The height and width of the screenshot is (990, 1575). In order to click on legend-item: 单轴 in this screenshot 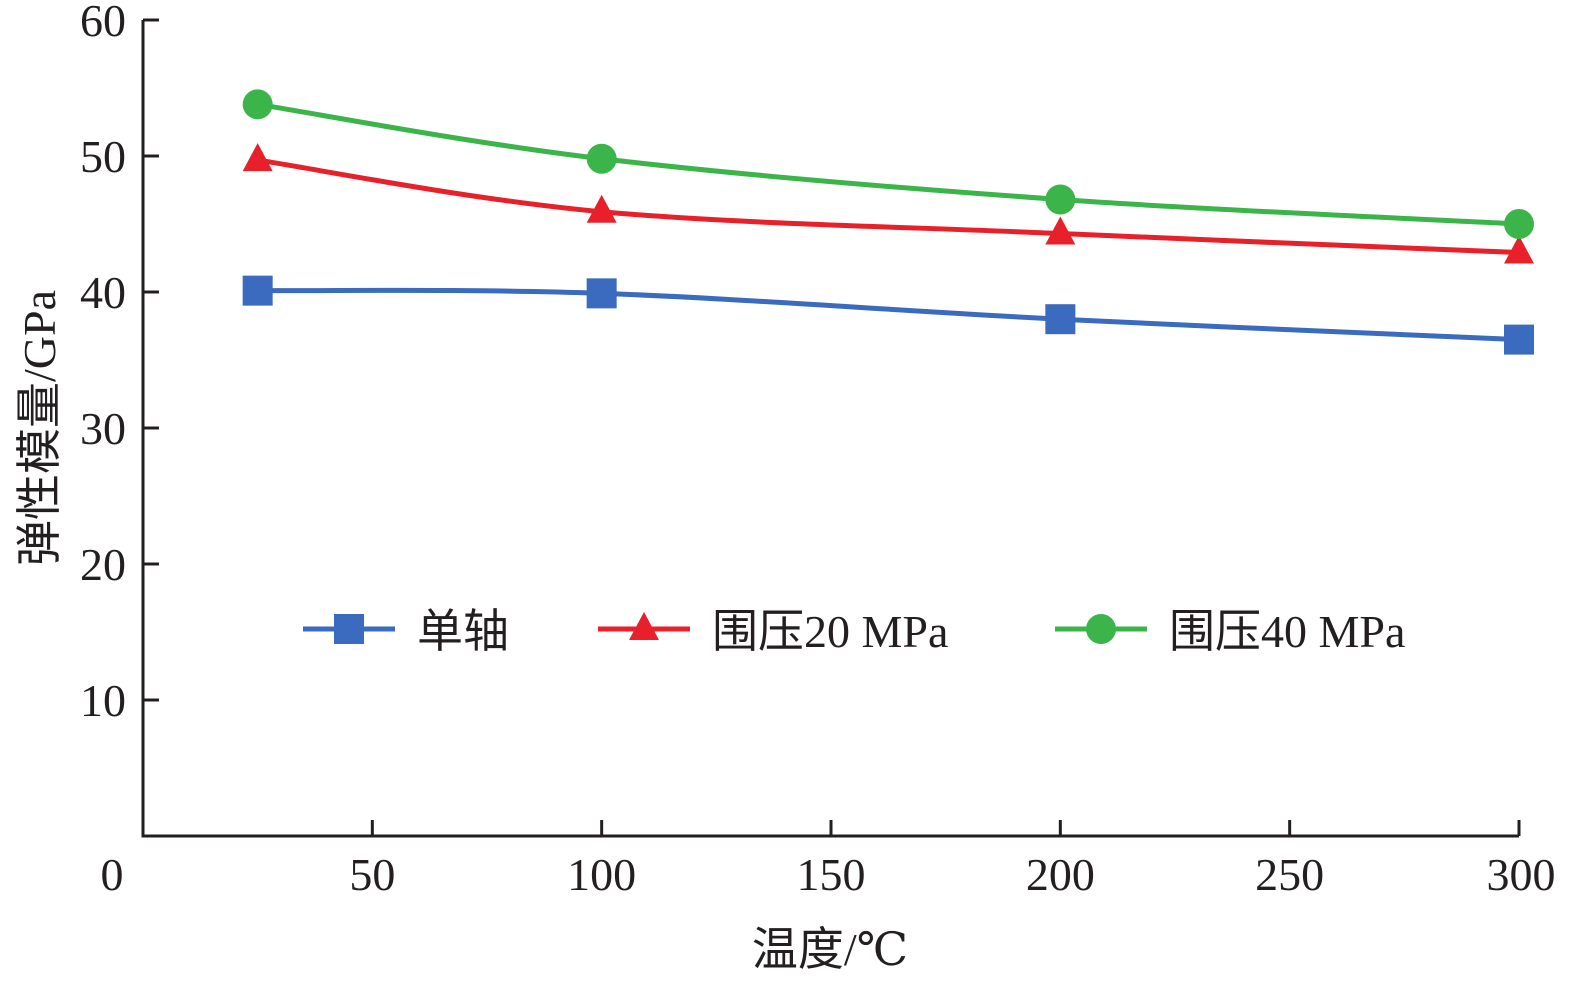, I will do `click(406, 631)`.